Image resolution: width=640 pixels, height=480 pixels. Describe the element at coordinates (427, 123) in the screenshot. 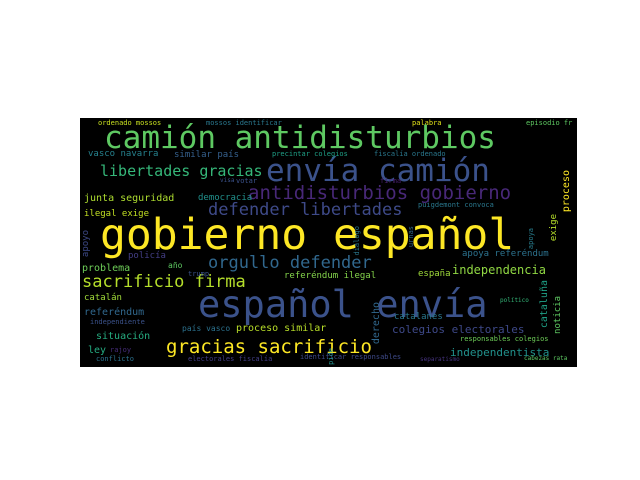

I see `word: palabra` at that location.